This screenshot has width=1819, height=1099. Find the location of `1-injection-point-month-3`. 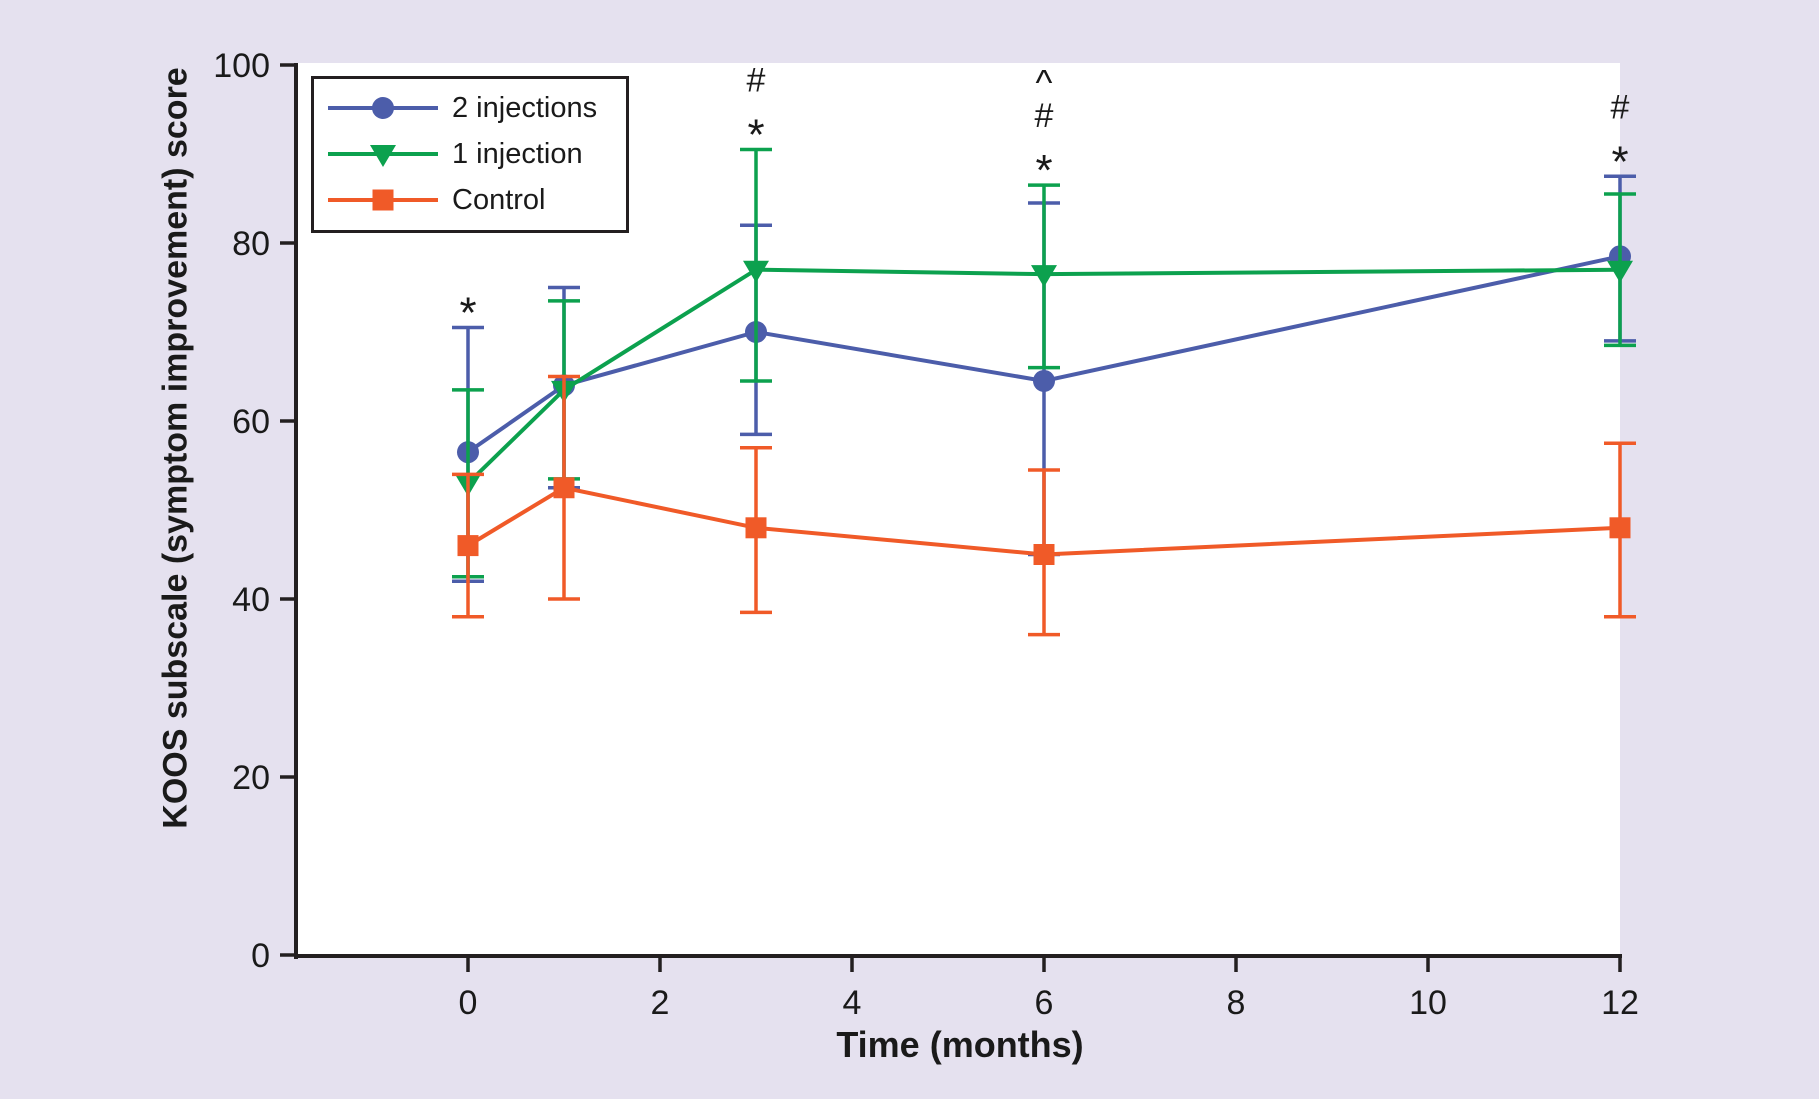

1-injection-point-month-3 is located at coordinates (756, 271).